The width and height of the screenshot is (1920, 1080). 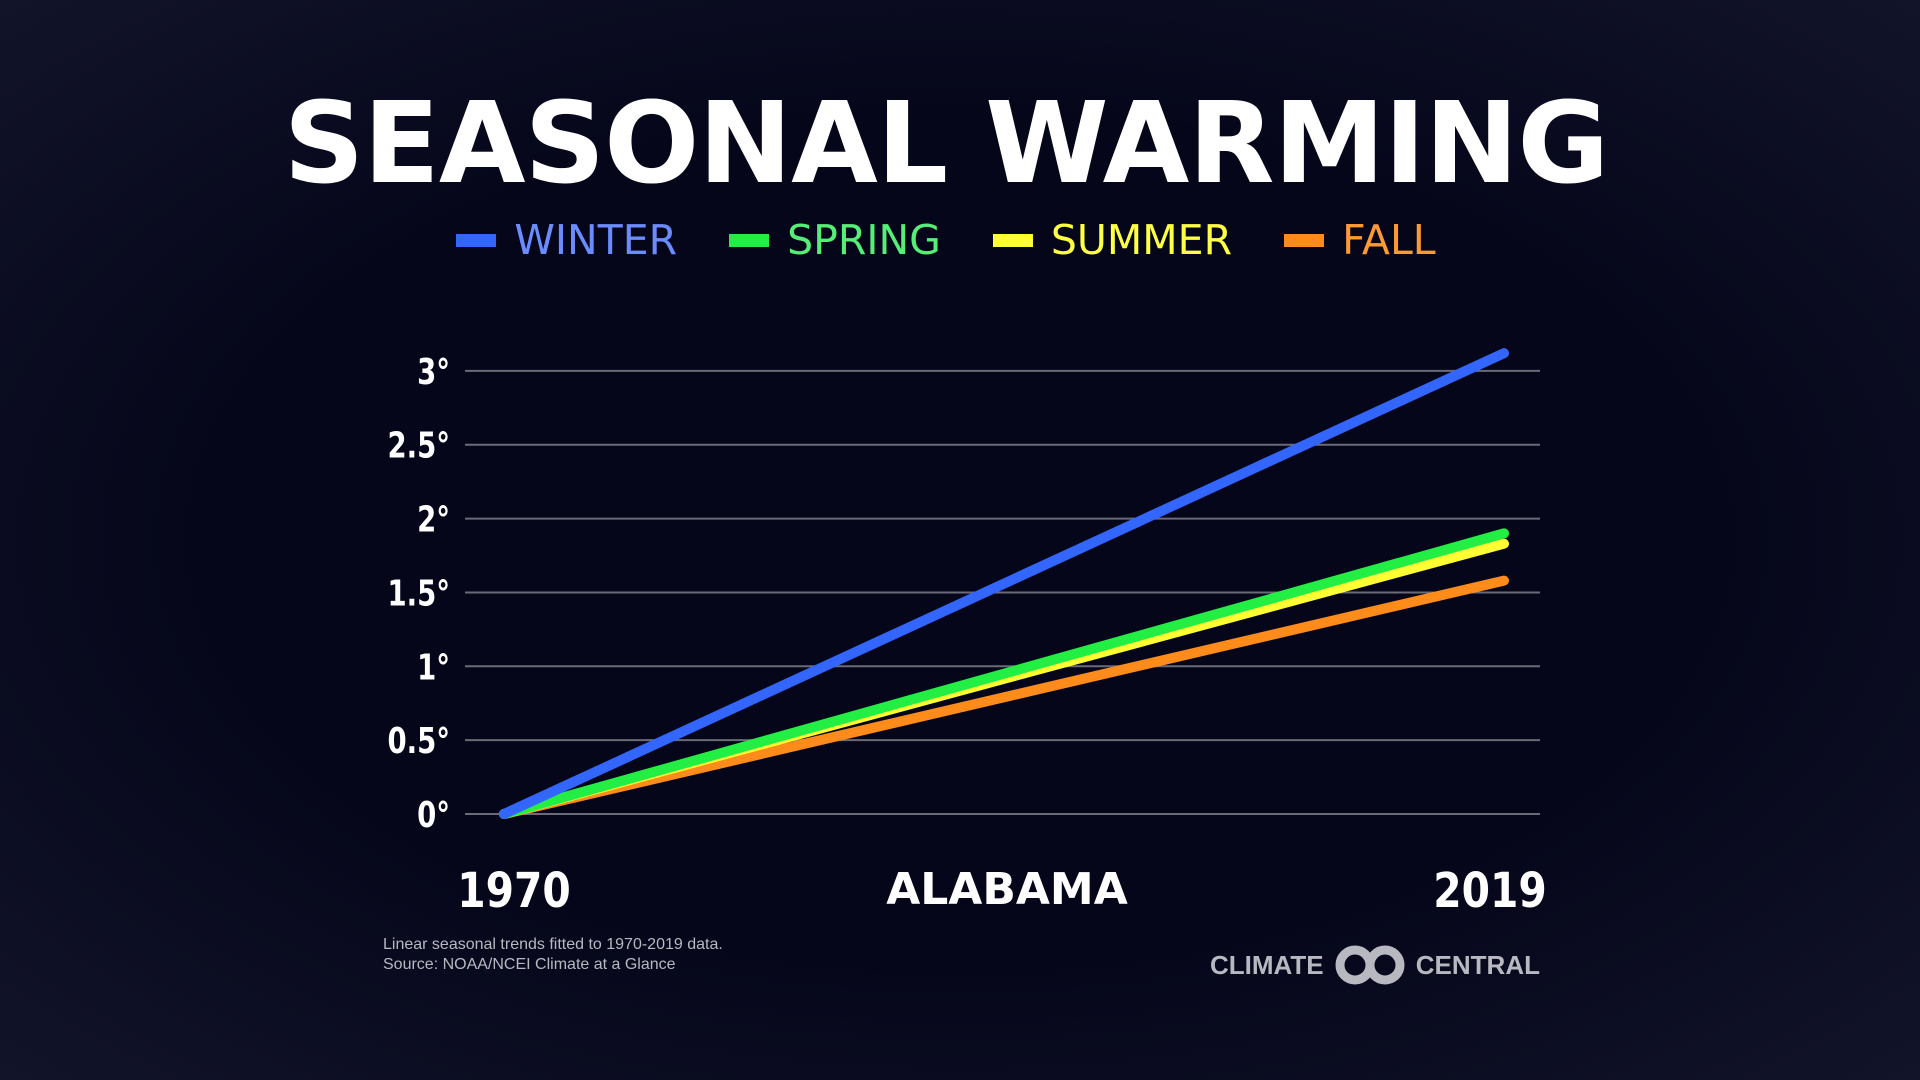 I want to click on legend-label: WINTER, so click(x=596, y=240).